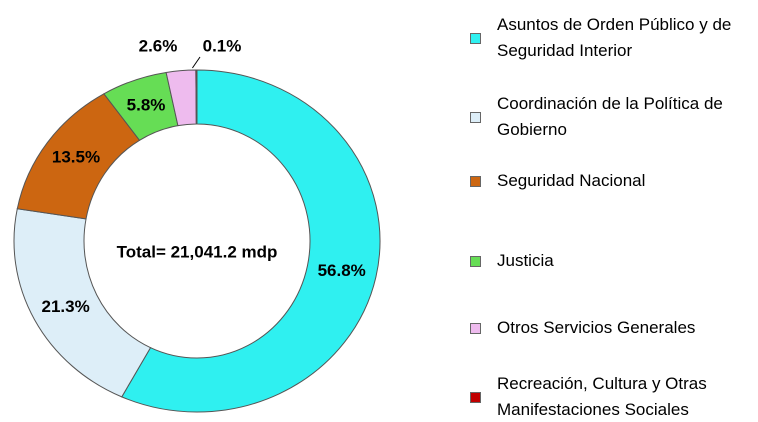  I want to click on legend-label: Otros Servicios Generales, so click(596, 327).